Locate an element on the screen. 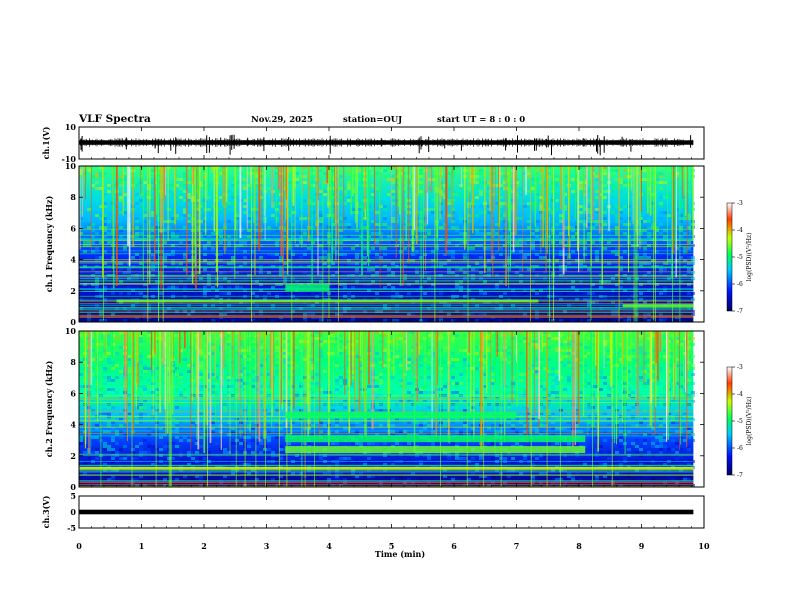 The width and height of the screenshot is (792, 612). header-date: Nov.29, 2025 is located at coordinates (282, 120).